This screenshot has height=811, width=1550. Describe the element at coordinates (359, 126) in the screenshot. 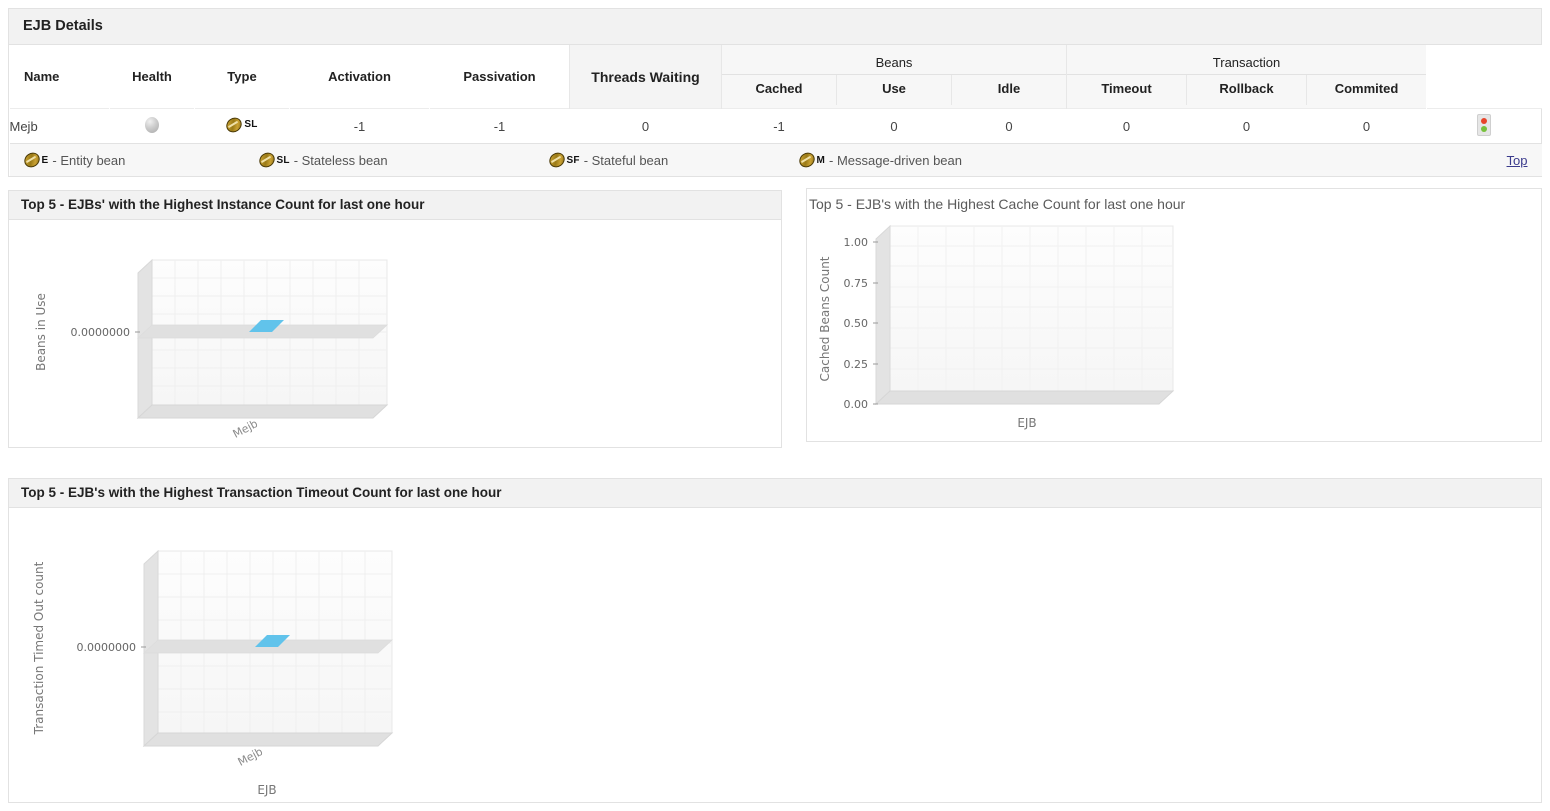

I see `cell-activation: -1` at that location.